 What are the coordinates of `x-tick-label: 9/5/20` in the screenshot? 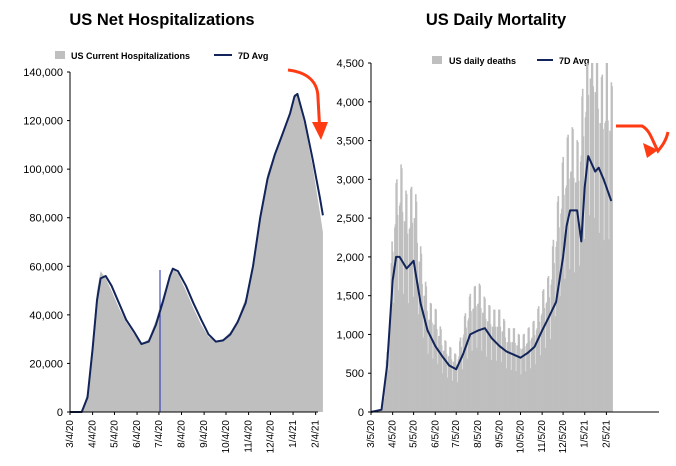 It's located at (500, 434).